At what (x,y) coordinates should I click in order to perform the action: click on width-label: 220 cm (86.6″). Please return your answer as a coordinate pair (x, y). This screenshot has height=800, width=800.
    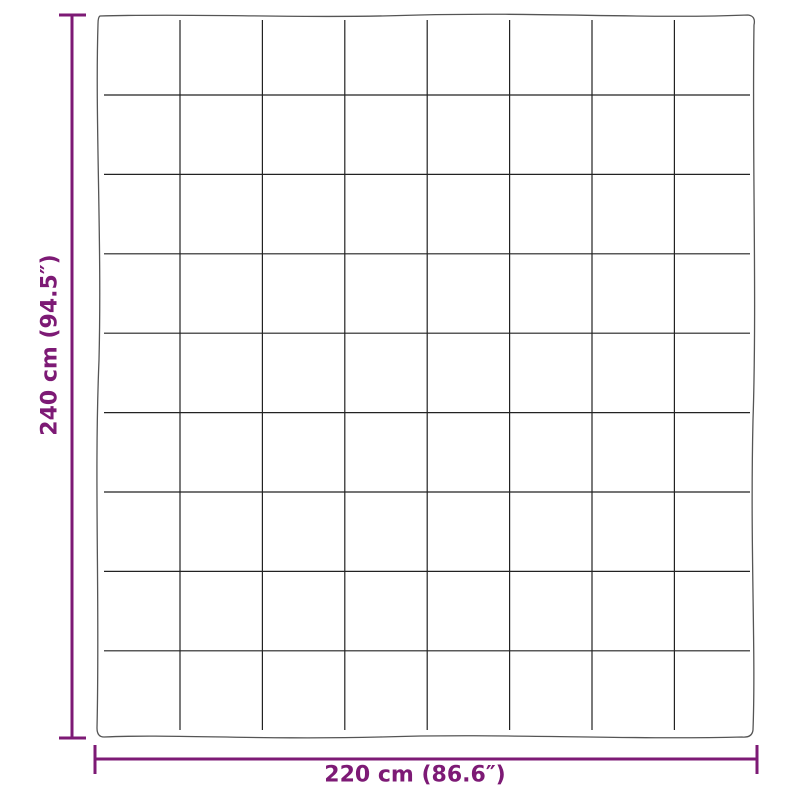
    Looking at the image, I should click on (415, 775).